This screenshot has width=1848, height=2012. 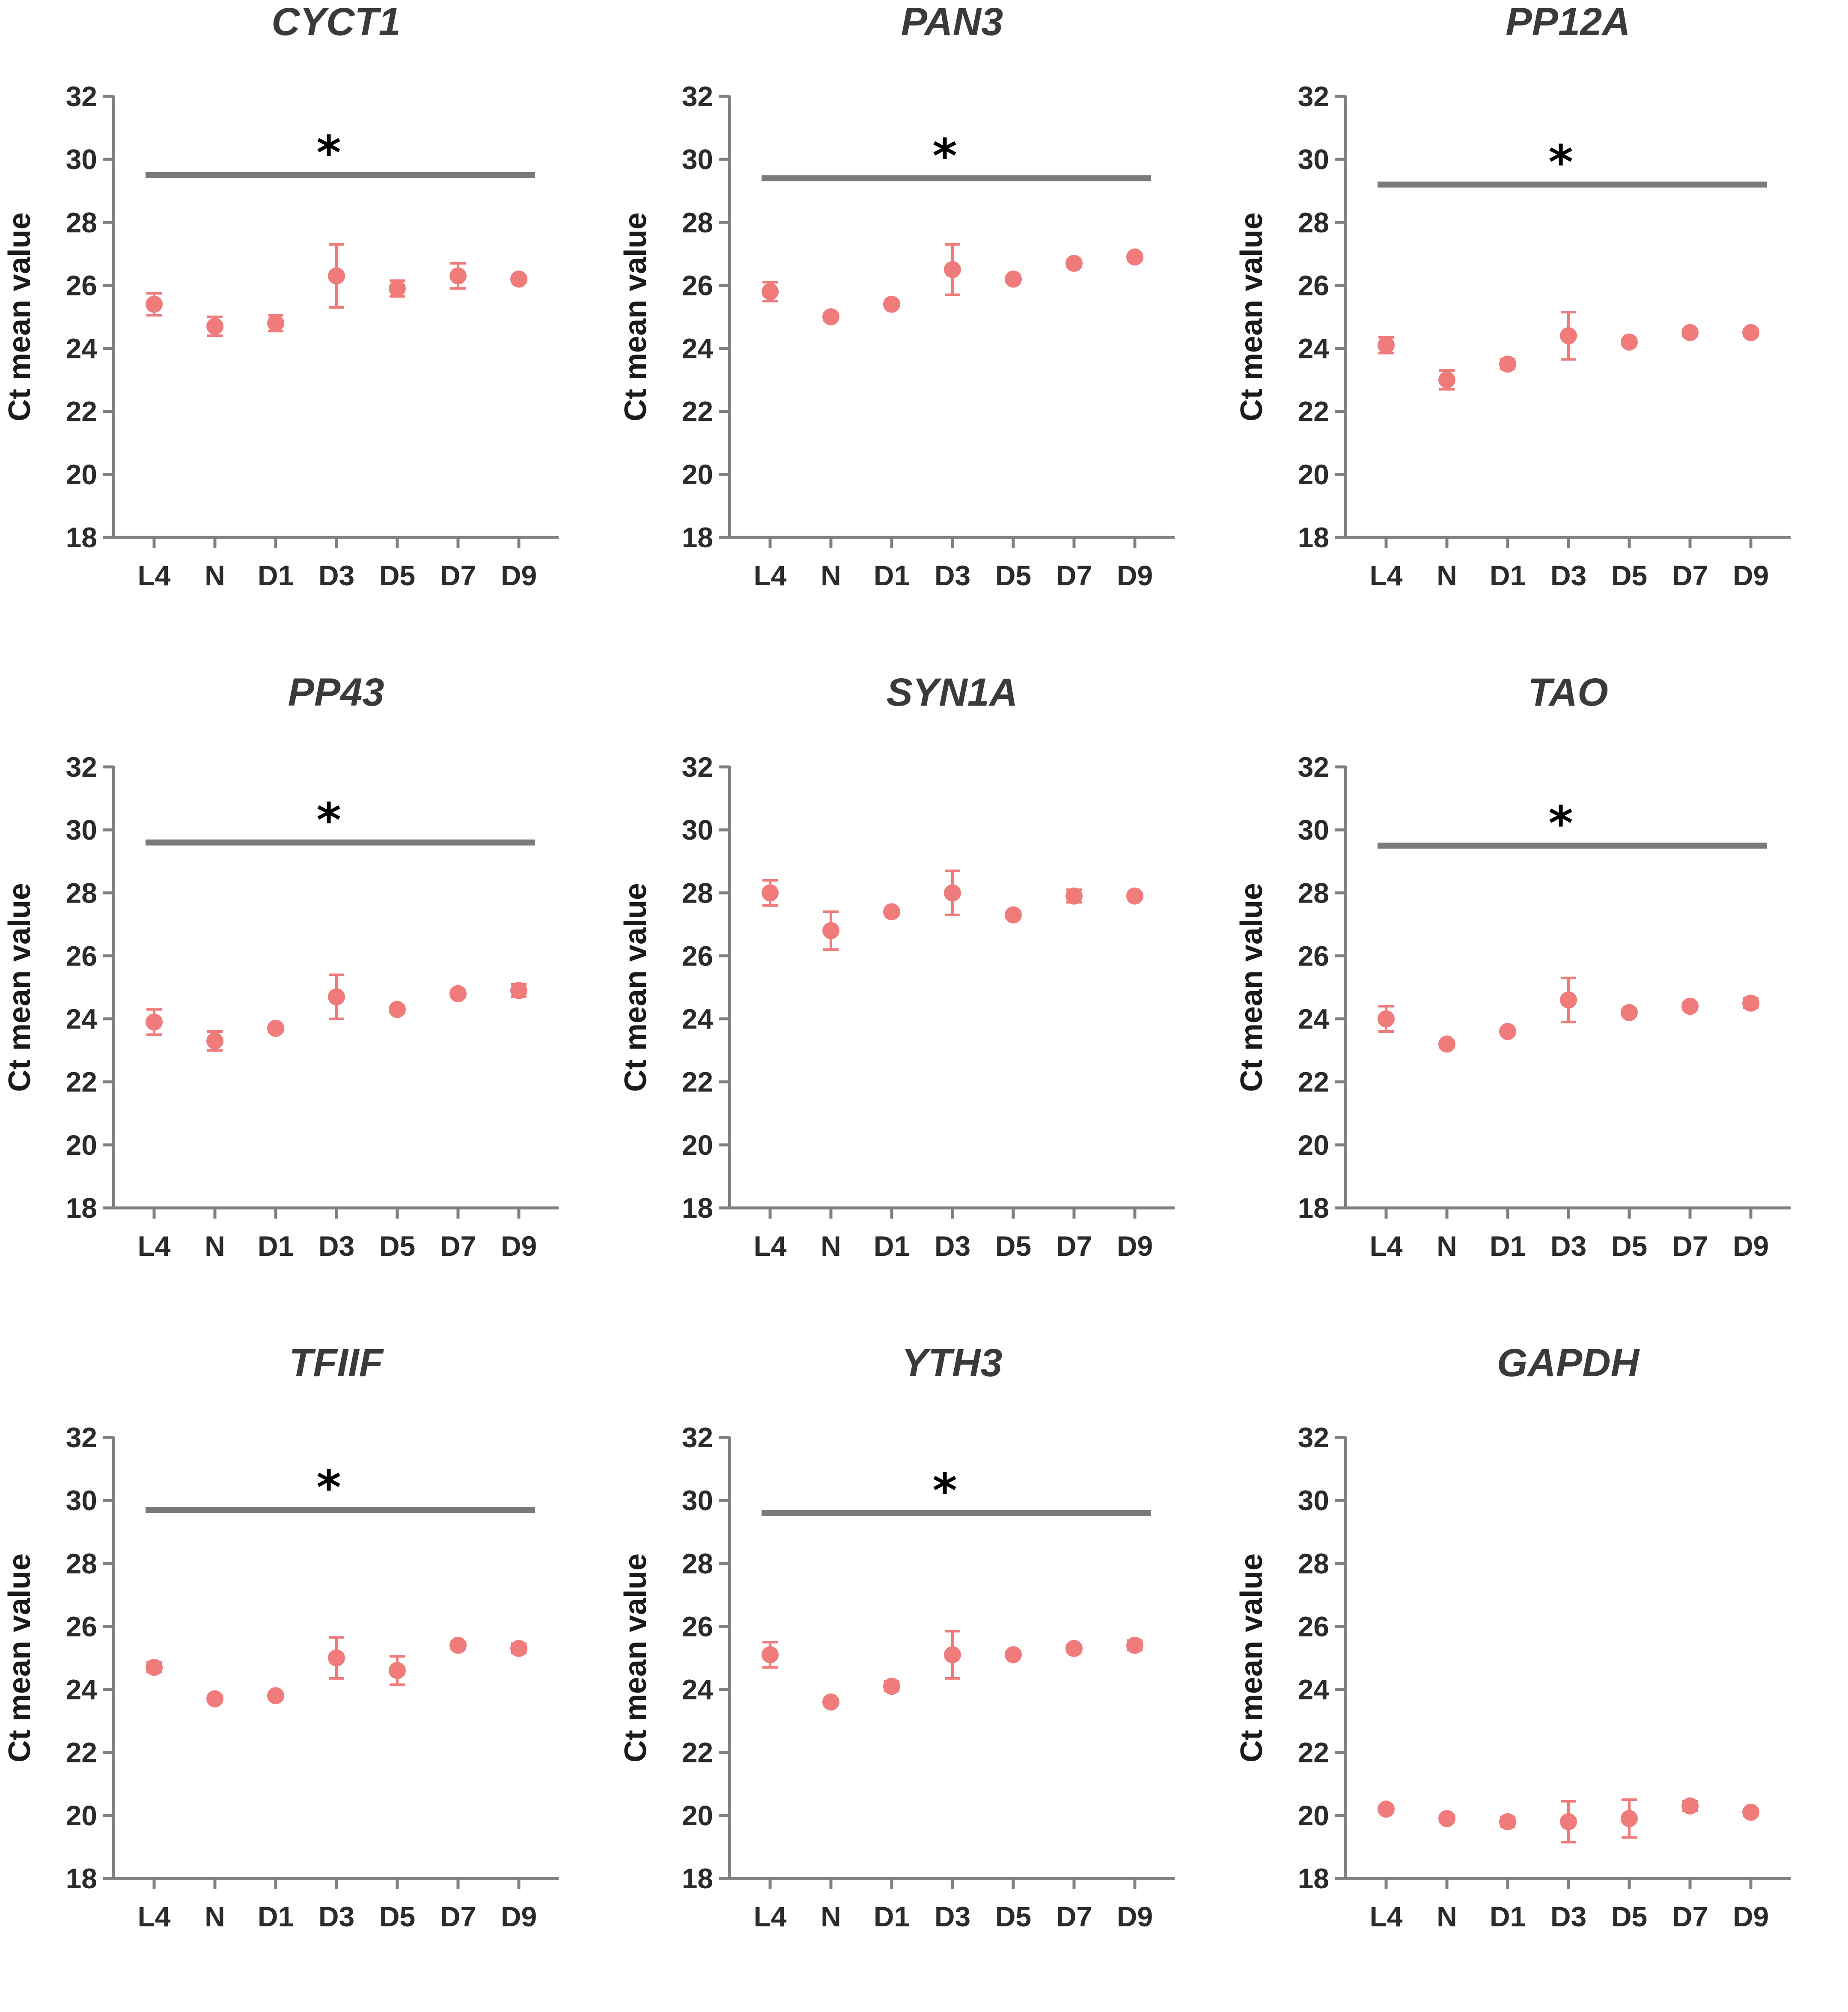 What do you see at coordinates (336, 1363) in the screenshot?
I see `chart-title: TFIIF` at bounding box center [336, 1363].